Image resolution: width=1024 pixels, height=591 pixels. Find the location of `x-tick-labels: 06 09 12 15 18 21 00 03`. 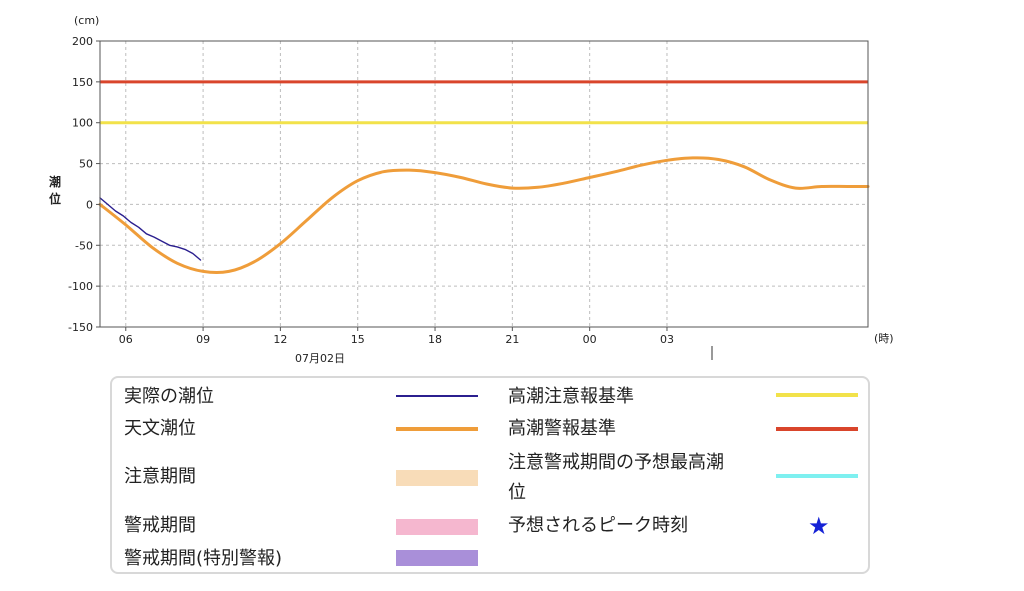

x-tick-labels: 06 09 12 15 18 21 00 03 is located at coordinates (396, 336).